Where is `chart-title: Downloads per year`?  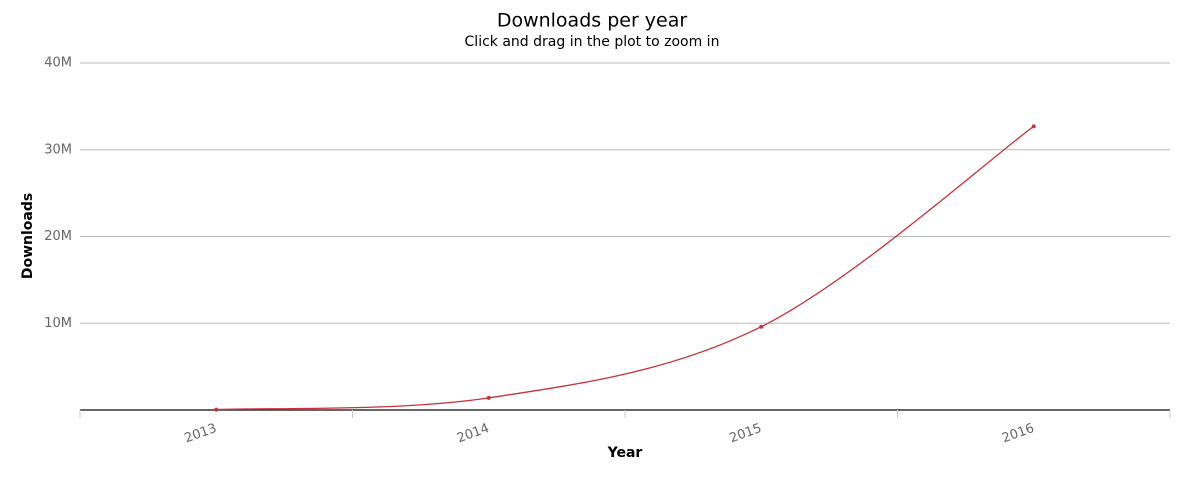 chart-title: Downloads per year is located at coordinates (592, 21).